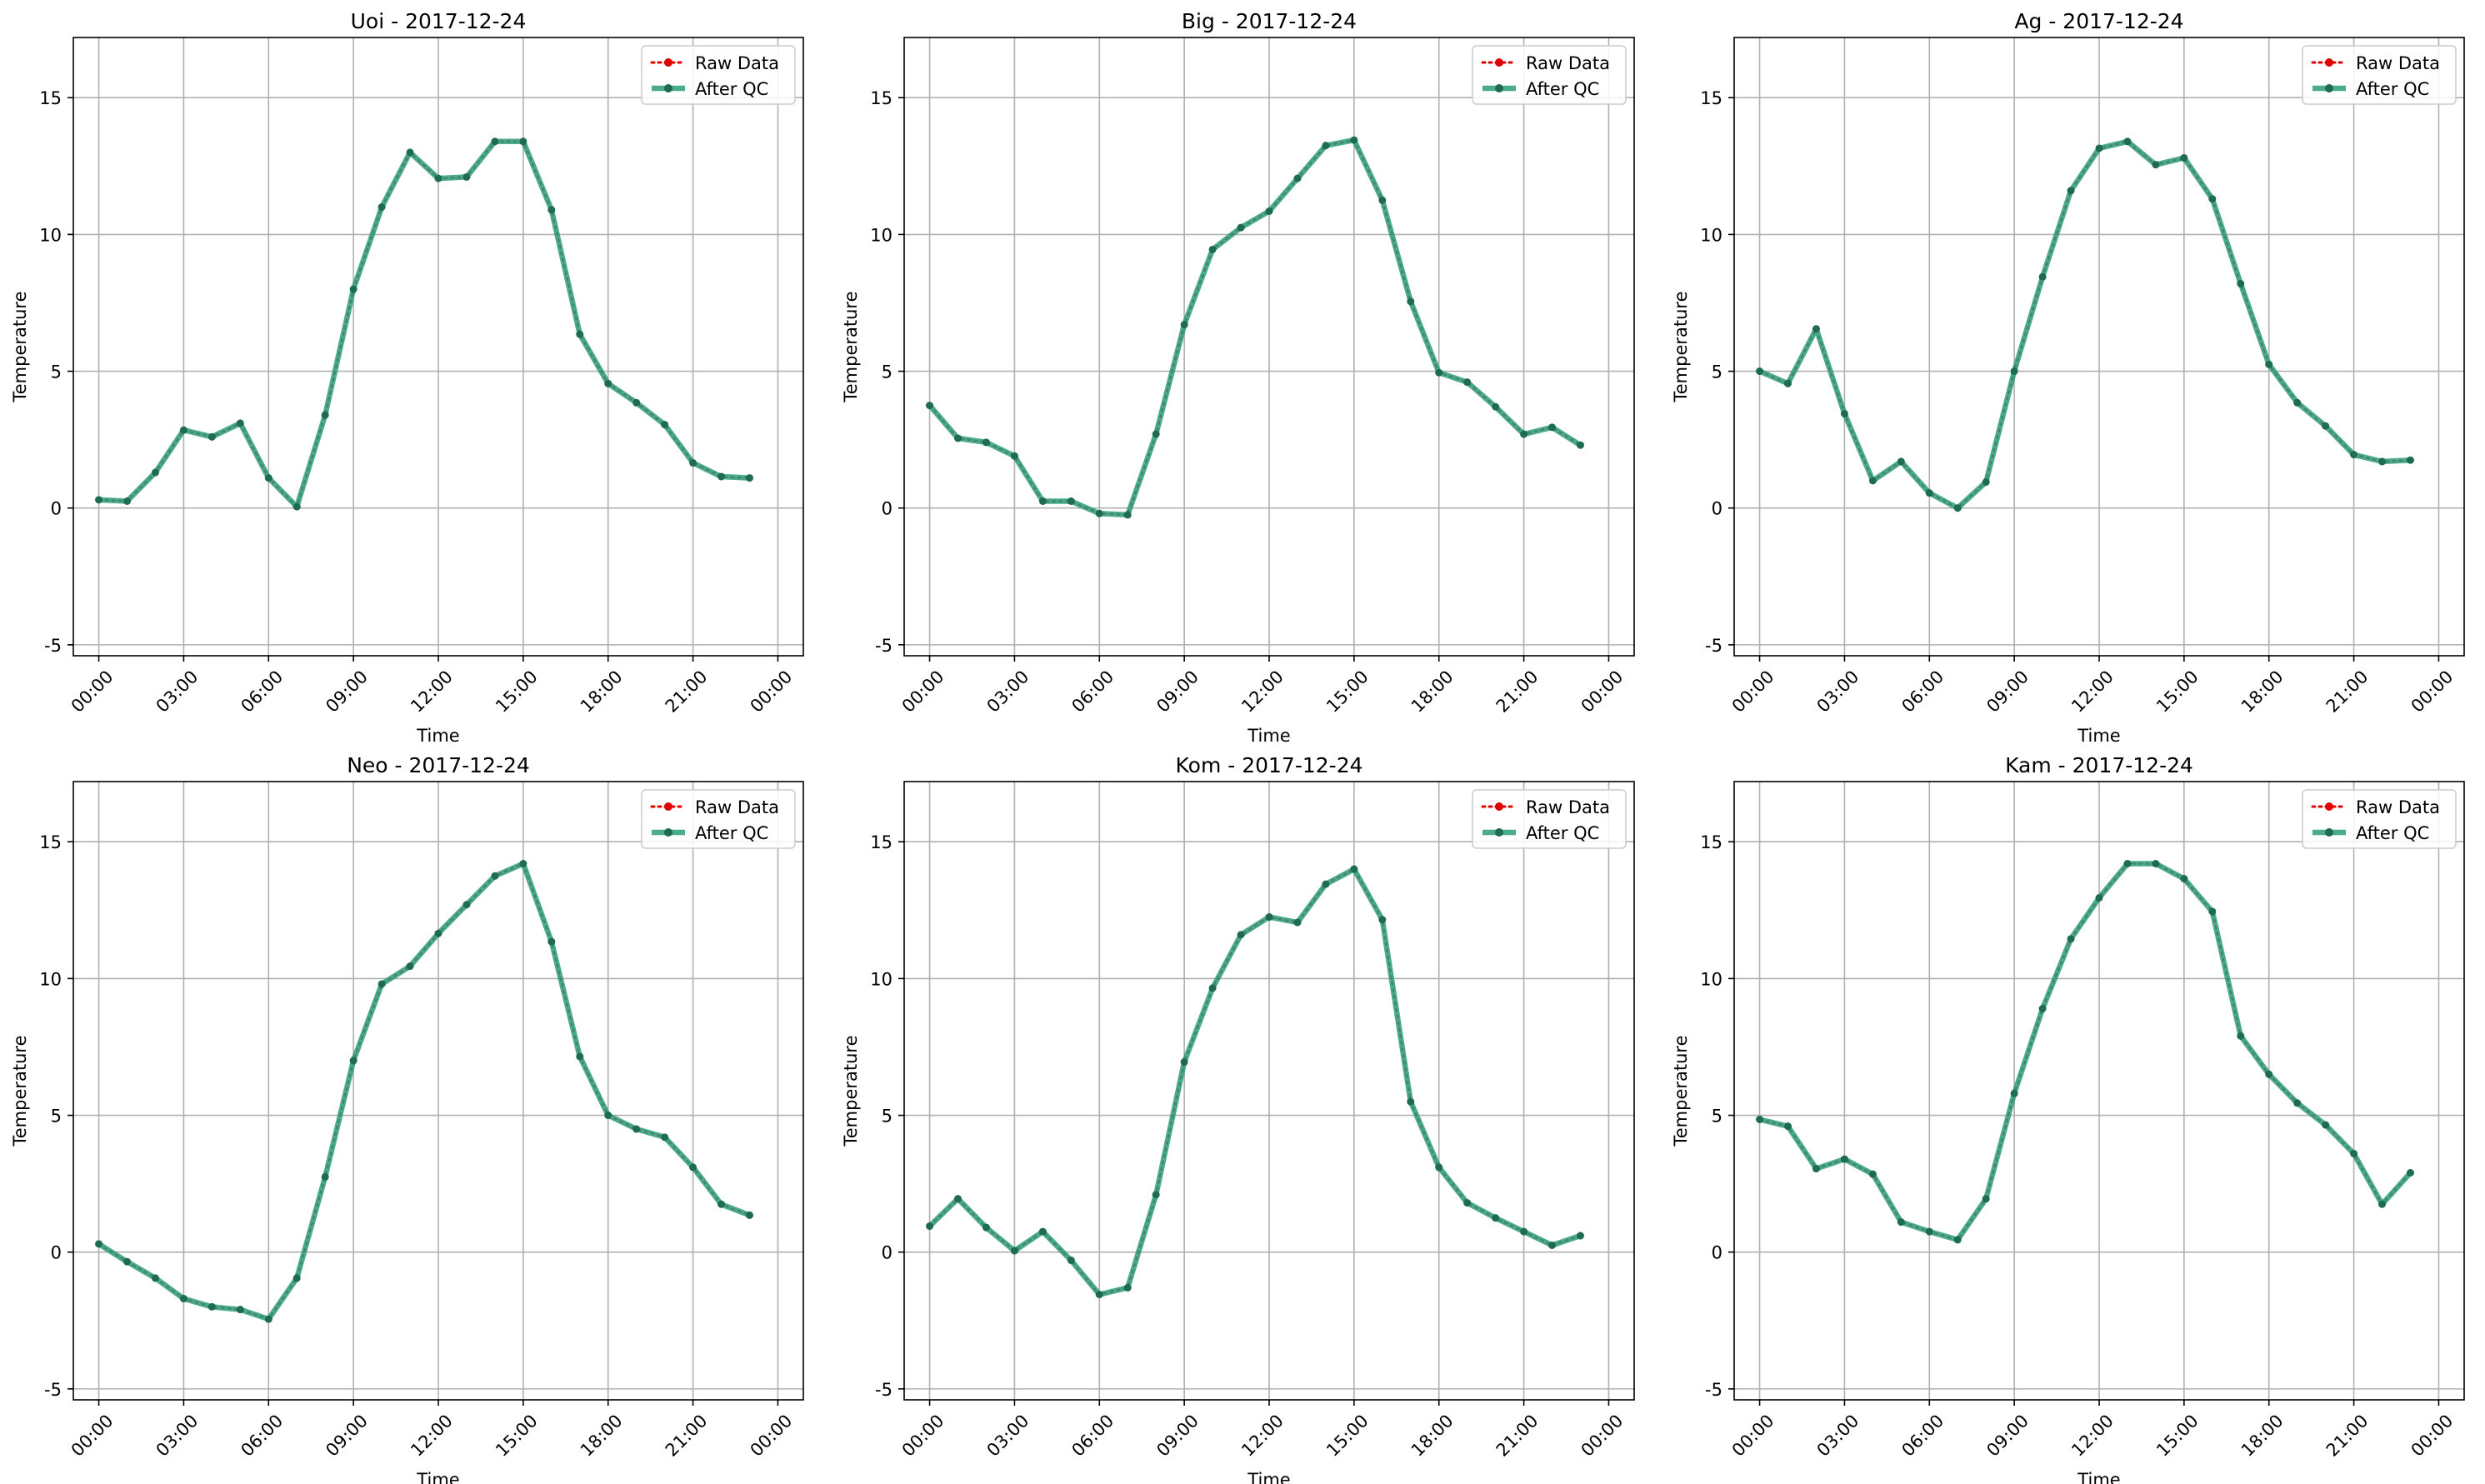 Image resolution: width=2485 pixels, height=1484 pixels. I want to click on subplot-title: Ag - 2017-12-24, so click(2098, 21).